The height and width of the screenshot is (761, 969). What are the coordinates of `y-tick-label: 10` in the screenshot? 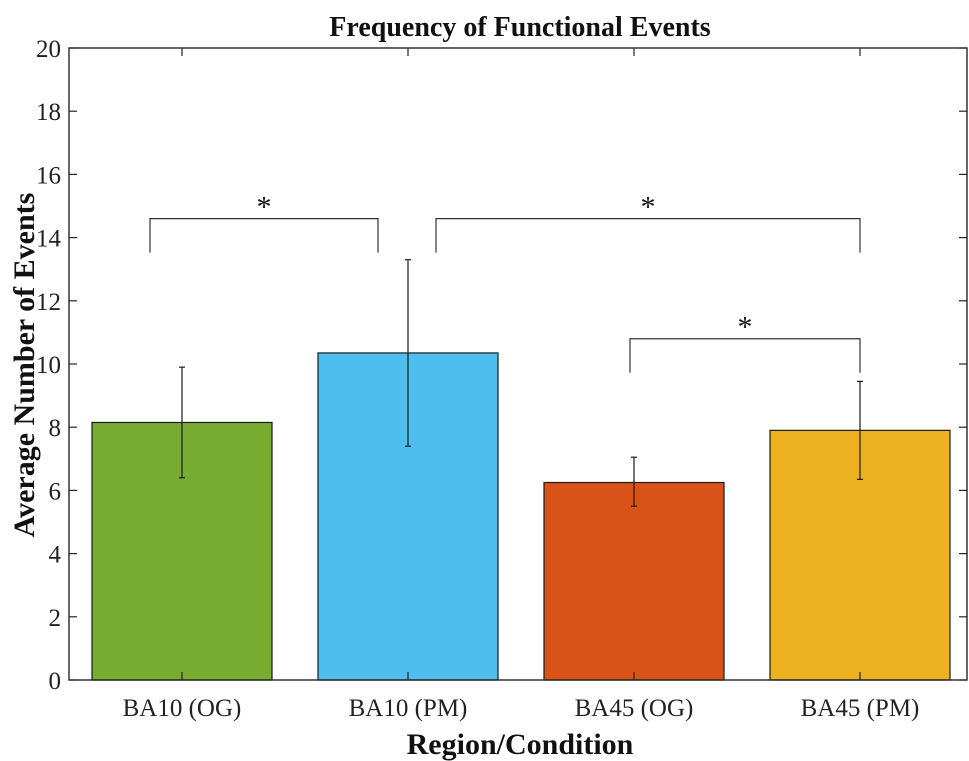 It's located at (48, 365).